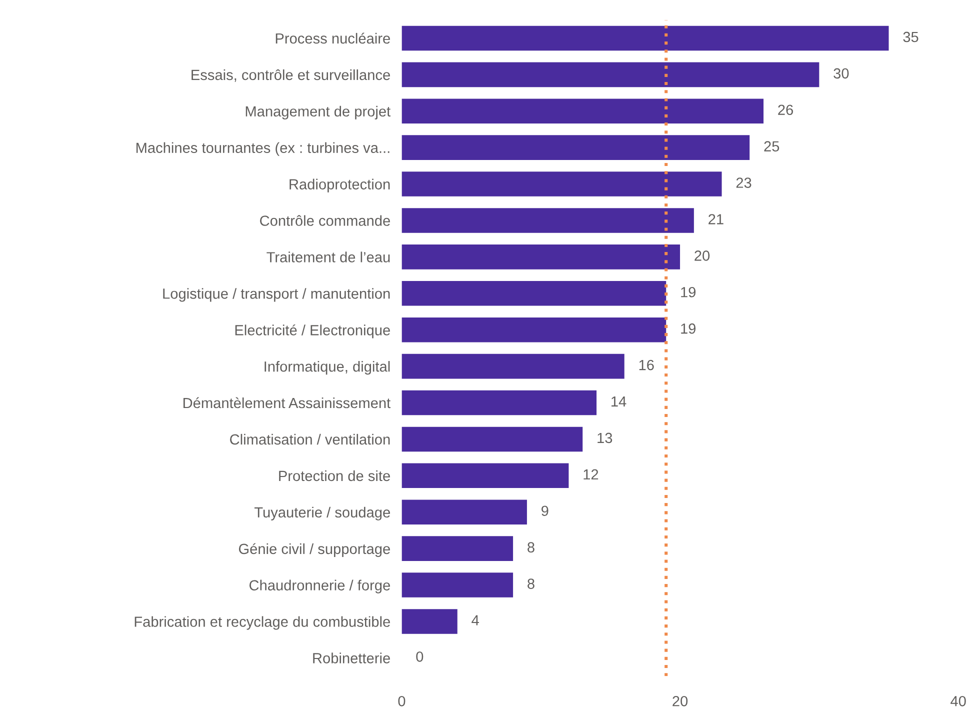  I want to click on x-tick-label: 20, so click(680, 701).